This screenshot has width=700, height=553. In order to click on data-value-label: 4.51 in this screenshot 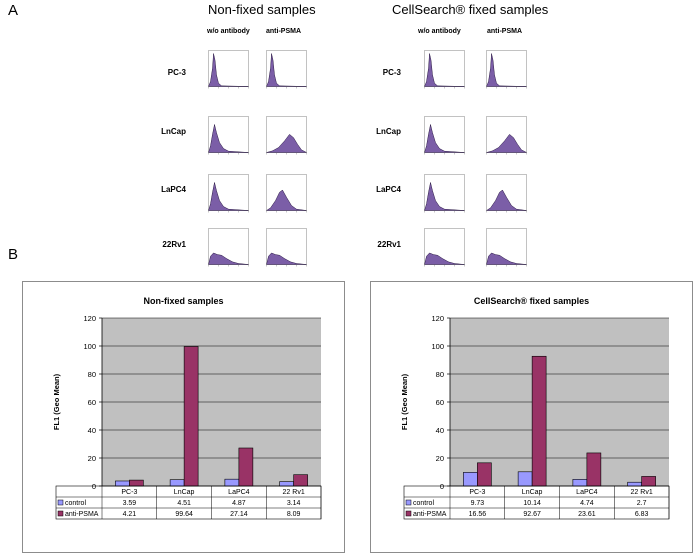, I will do `click(184, 503)`.